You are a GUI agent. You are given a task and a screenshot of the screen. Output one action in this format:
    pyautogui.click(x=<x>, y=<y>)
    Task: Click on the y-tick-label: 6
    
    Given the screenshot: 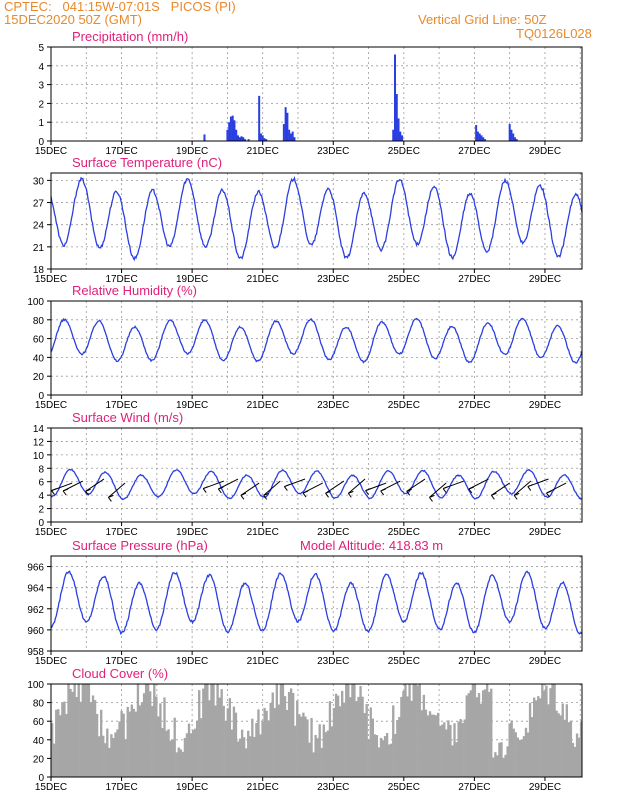 What is the action you would take?
    pyautogui.click(x=41, y=483)
    